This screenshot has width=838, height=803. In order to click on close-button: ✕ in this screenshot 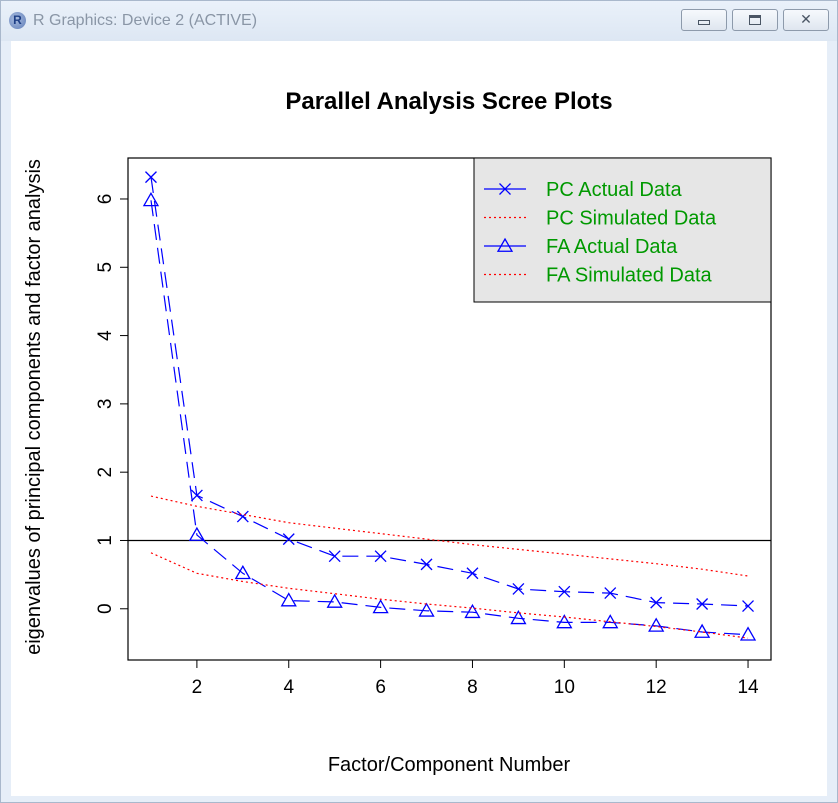, I will do `click(806, 20)`.